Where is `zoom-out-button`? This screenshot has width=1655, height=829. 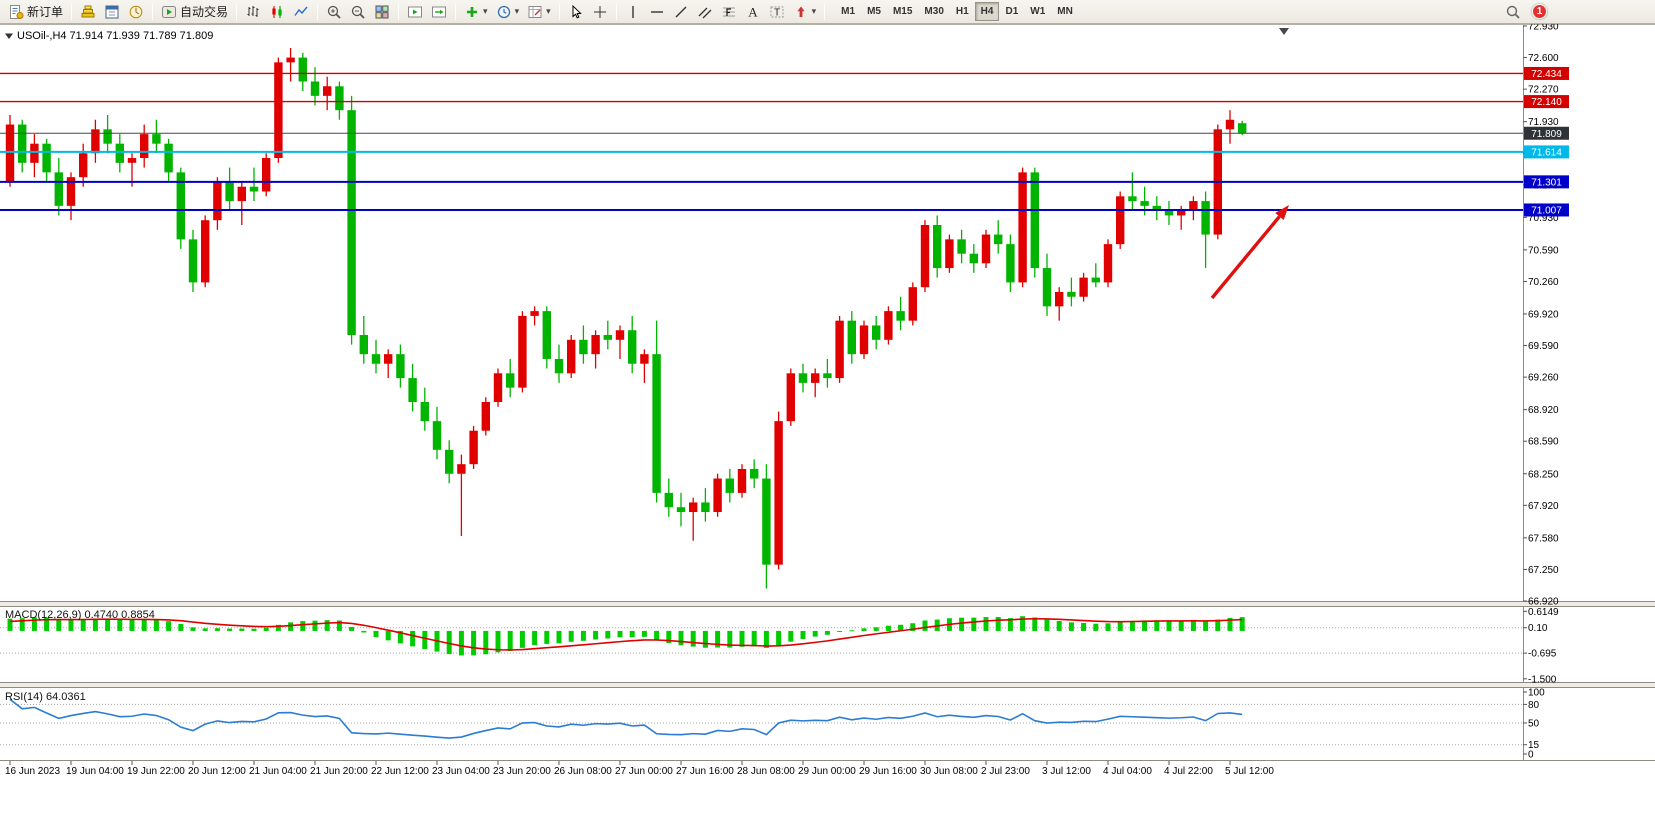
zoom-out-button is located at coordinates (358, 12).